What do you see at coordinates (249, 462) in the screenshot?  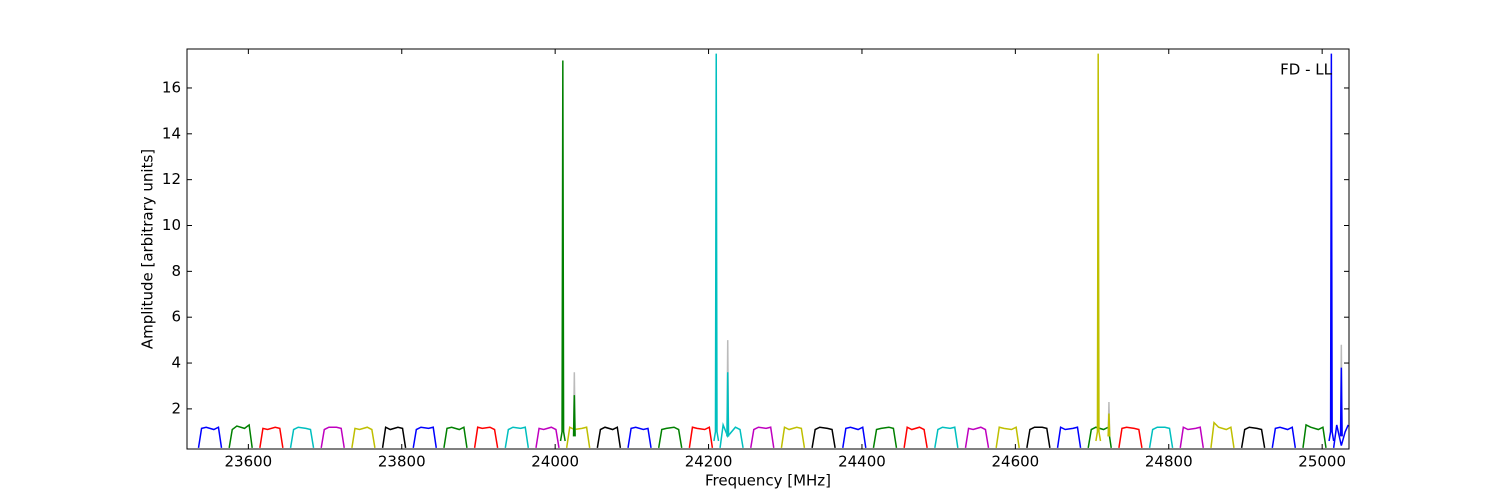 I see `x-tick-label: 23600` at bounding box center [249, 462].